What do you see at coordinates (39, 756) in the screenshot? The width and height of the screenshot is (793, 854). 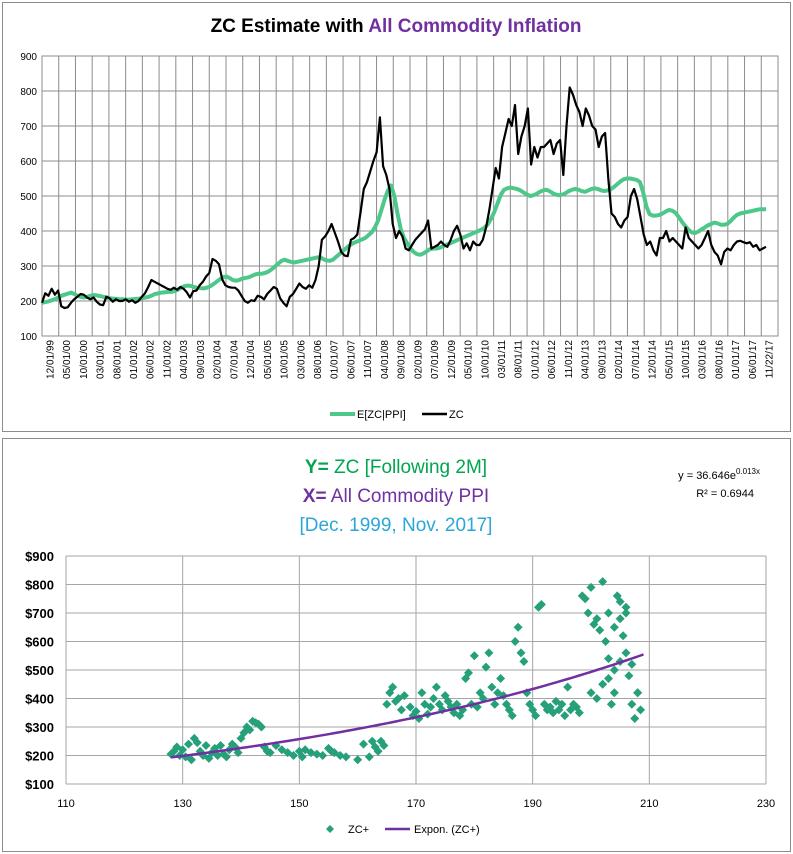 I see `scatter-y-tick-label: $200` at bounding box center [39, 756].